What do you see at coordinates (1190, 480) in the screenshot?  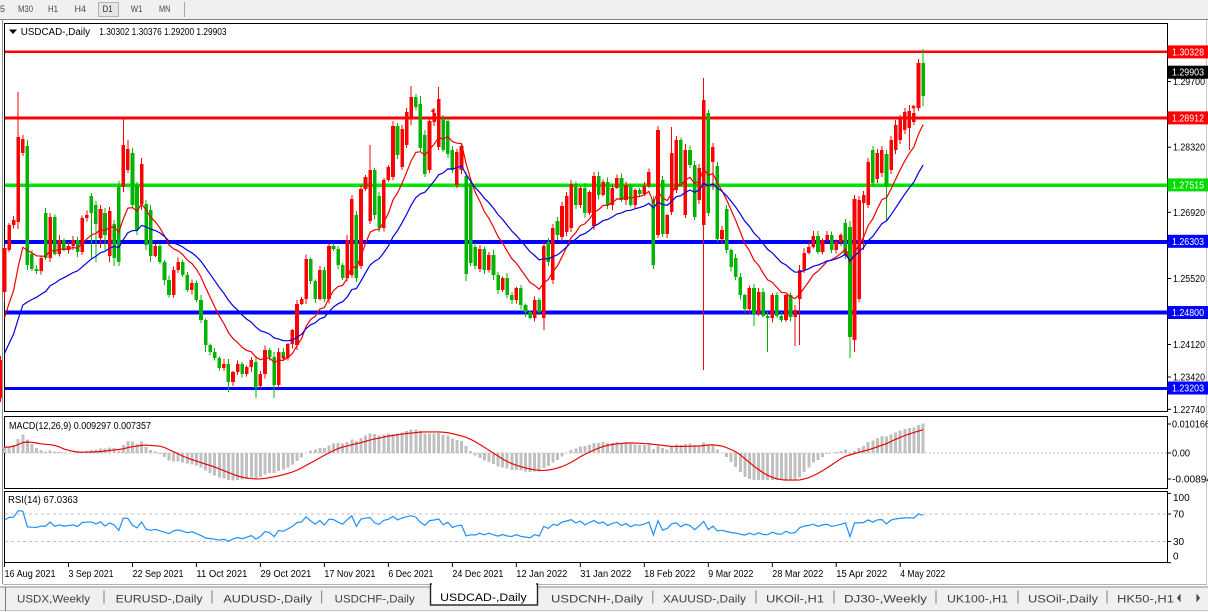 I see `svg-text: -0.00894` at bounding box center [1190, 480].